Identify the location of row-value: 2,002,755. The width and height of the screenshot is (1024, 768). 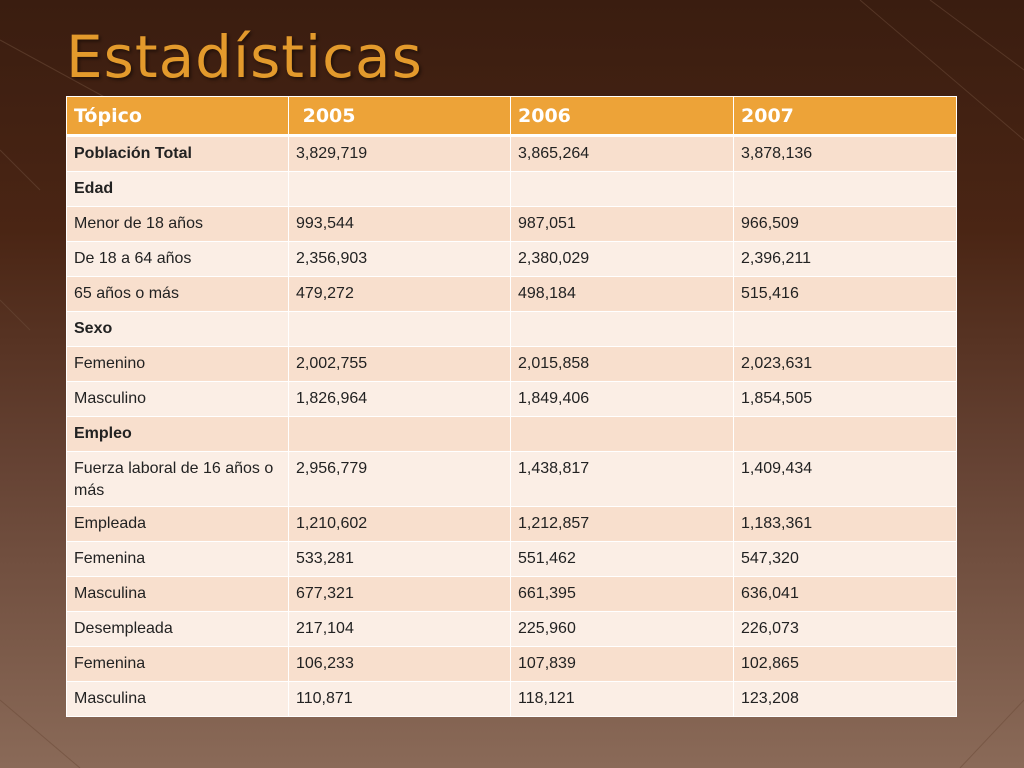
(399, 364).